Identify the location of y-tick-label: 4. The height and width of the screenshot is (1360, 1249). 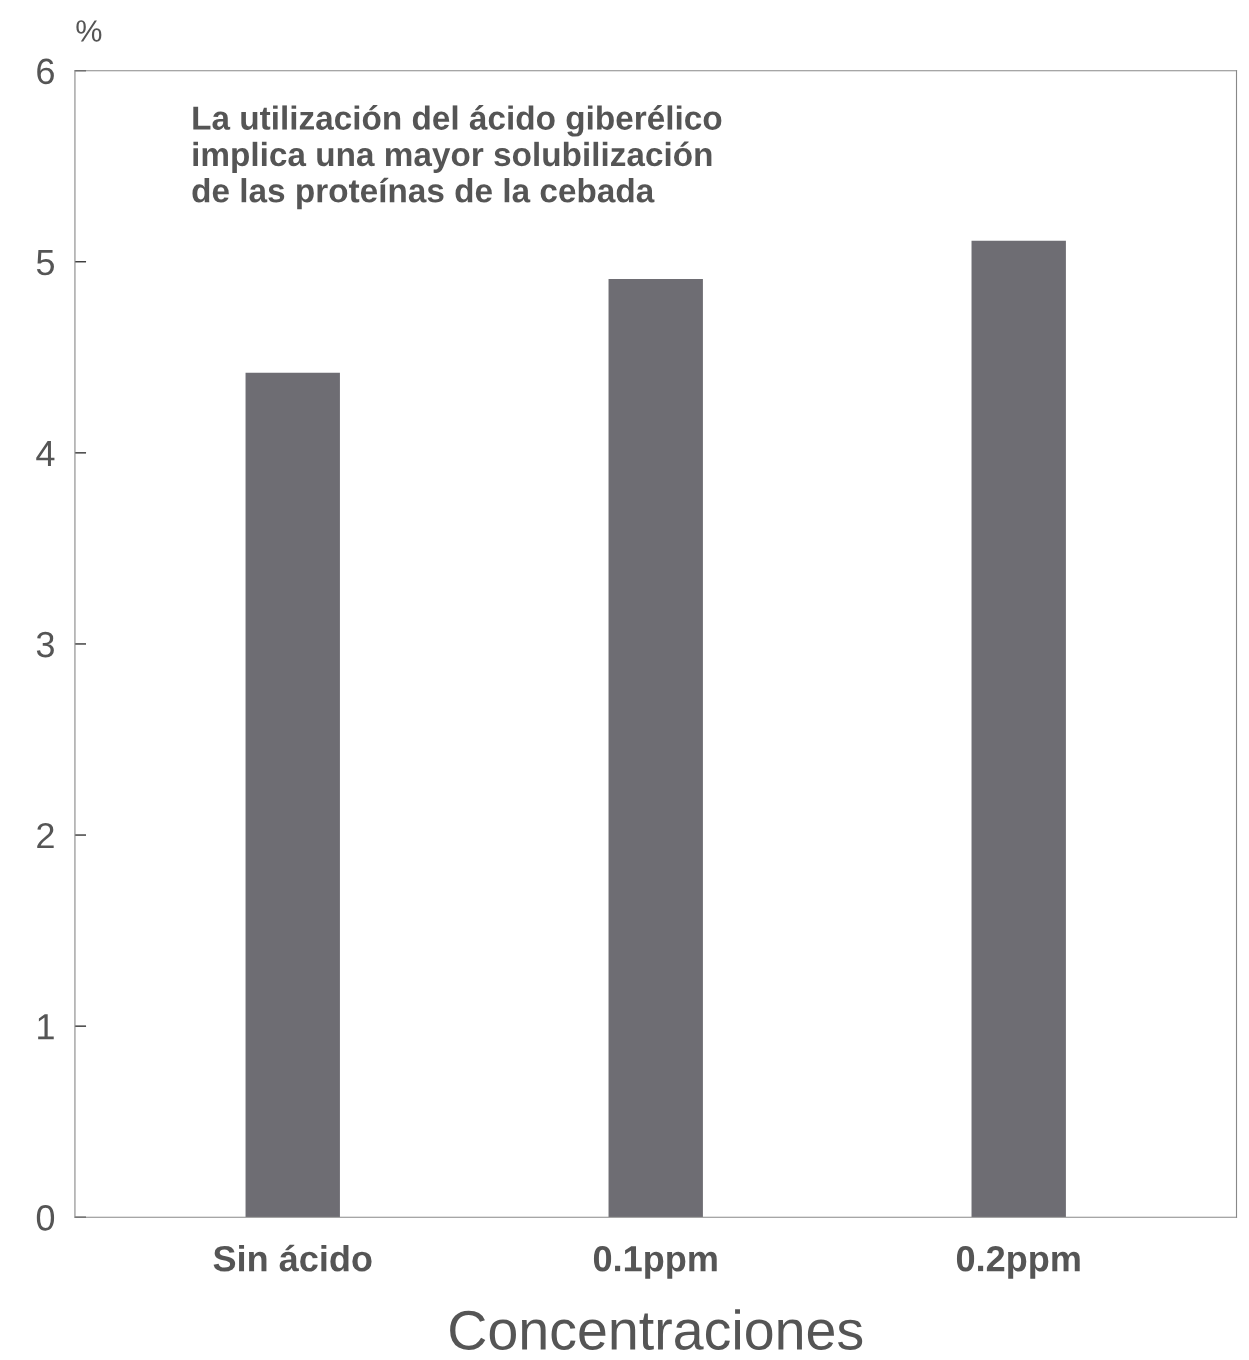
(45, 453).